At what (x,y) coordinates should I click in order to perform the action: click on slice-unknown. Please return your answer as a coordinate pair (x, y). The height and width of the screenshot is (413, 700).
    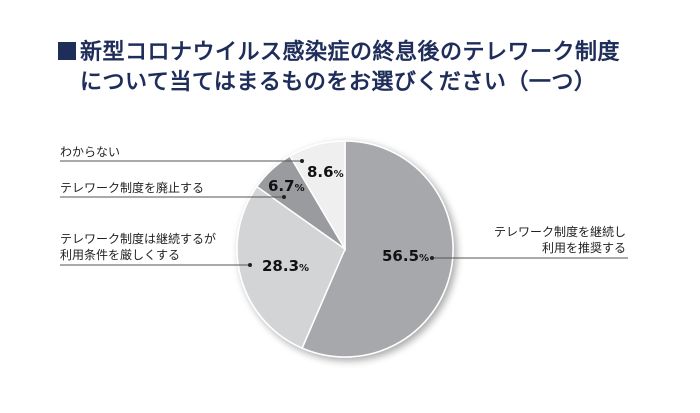
    Looking at the image, I should click on (317, 196).